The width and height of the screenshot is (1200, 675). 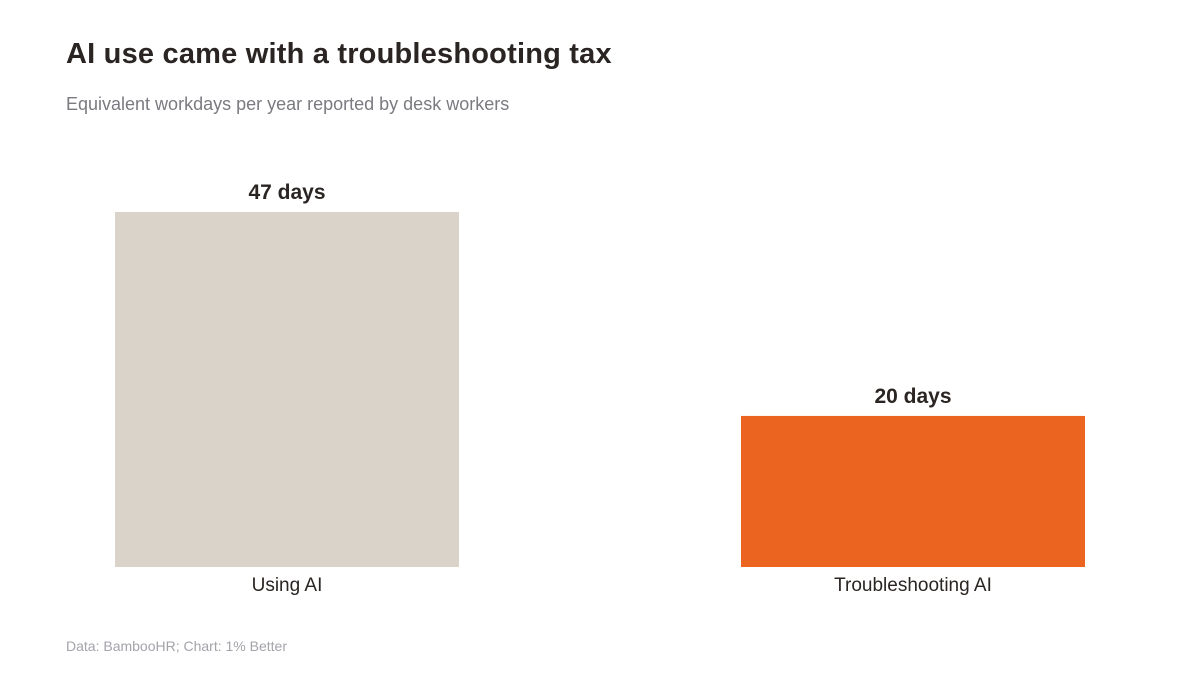 What do you see at coordinates (339, 54) in the screenshot?
I see `chart-title: AI use came with a troubleshooting tax` at bounding box center [339, 54].